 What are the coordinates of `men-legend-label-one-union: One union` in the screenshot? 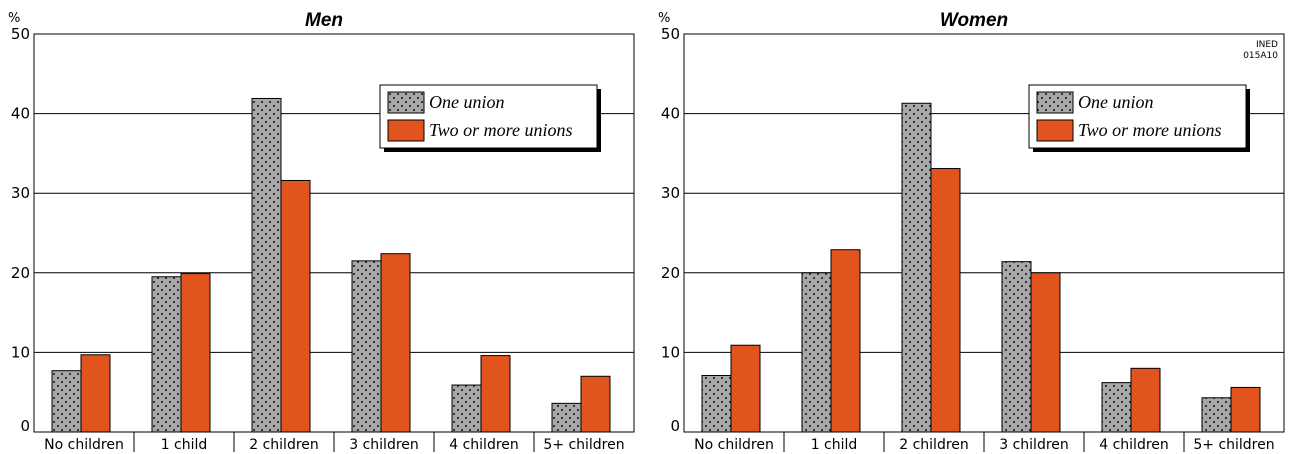 It's located at (467, 102).